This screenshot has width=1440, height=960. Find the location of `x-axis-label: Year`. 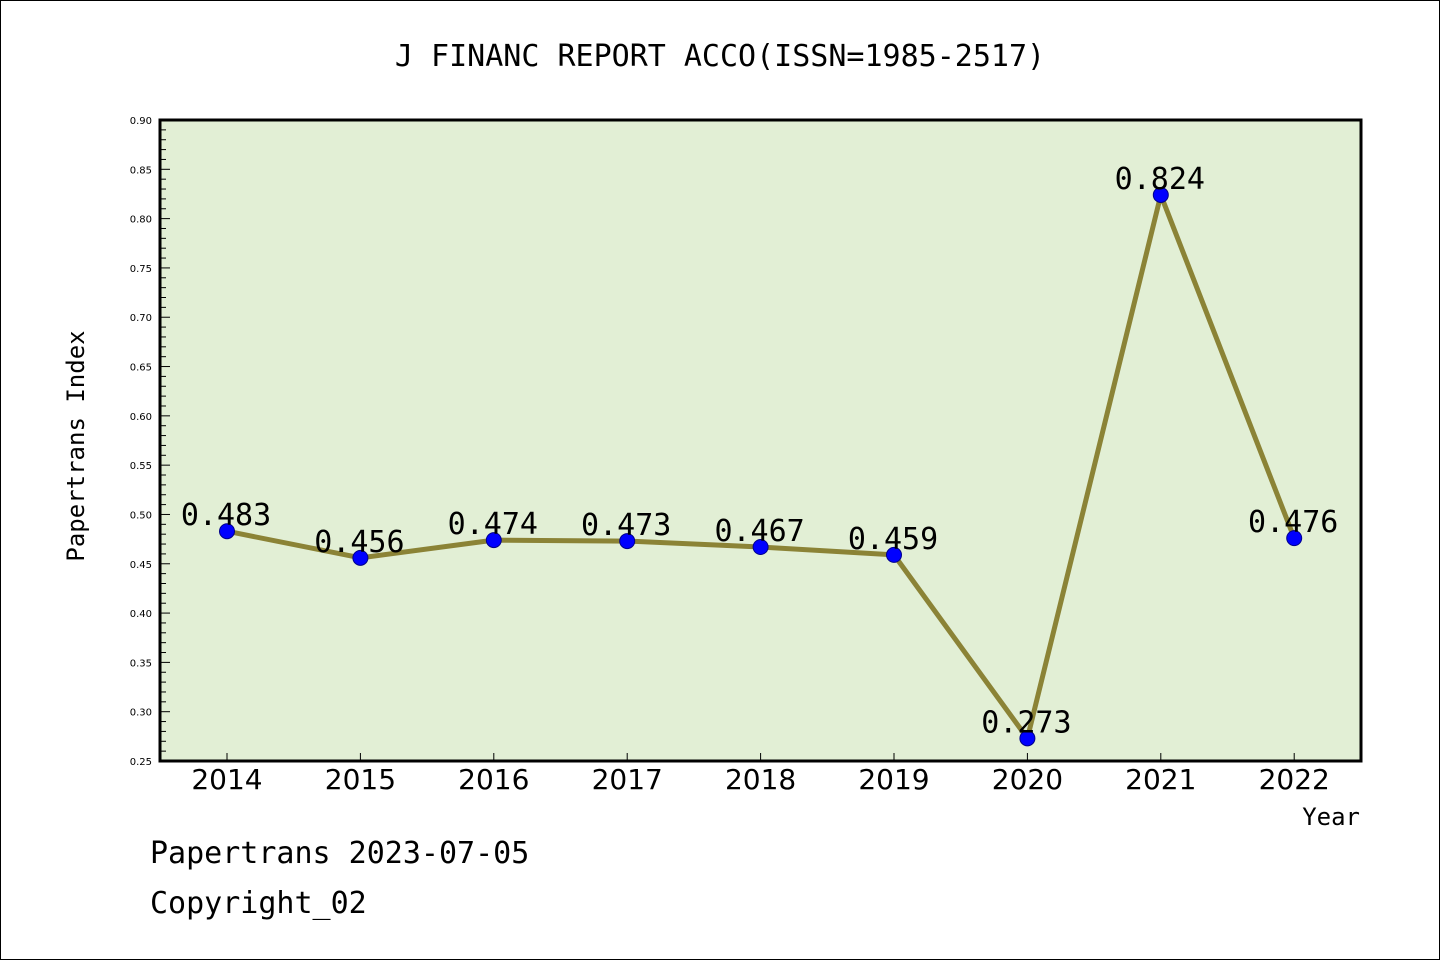

x-axis-label: Year is located at coordinates (1331, 817).